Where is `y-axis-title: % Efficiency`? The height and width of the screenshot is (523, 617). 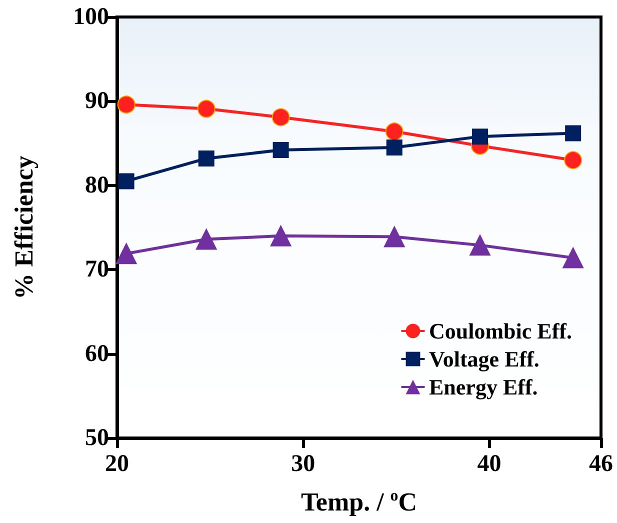
y-axis-title: % Efficiency is located at coordinates (24, 228).